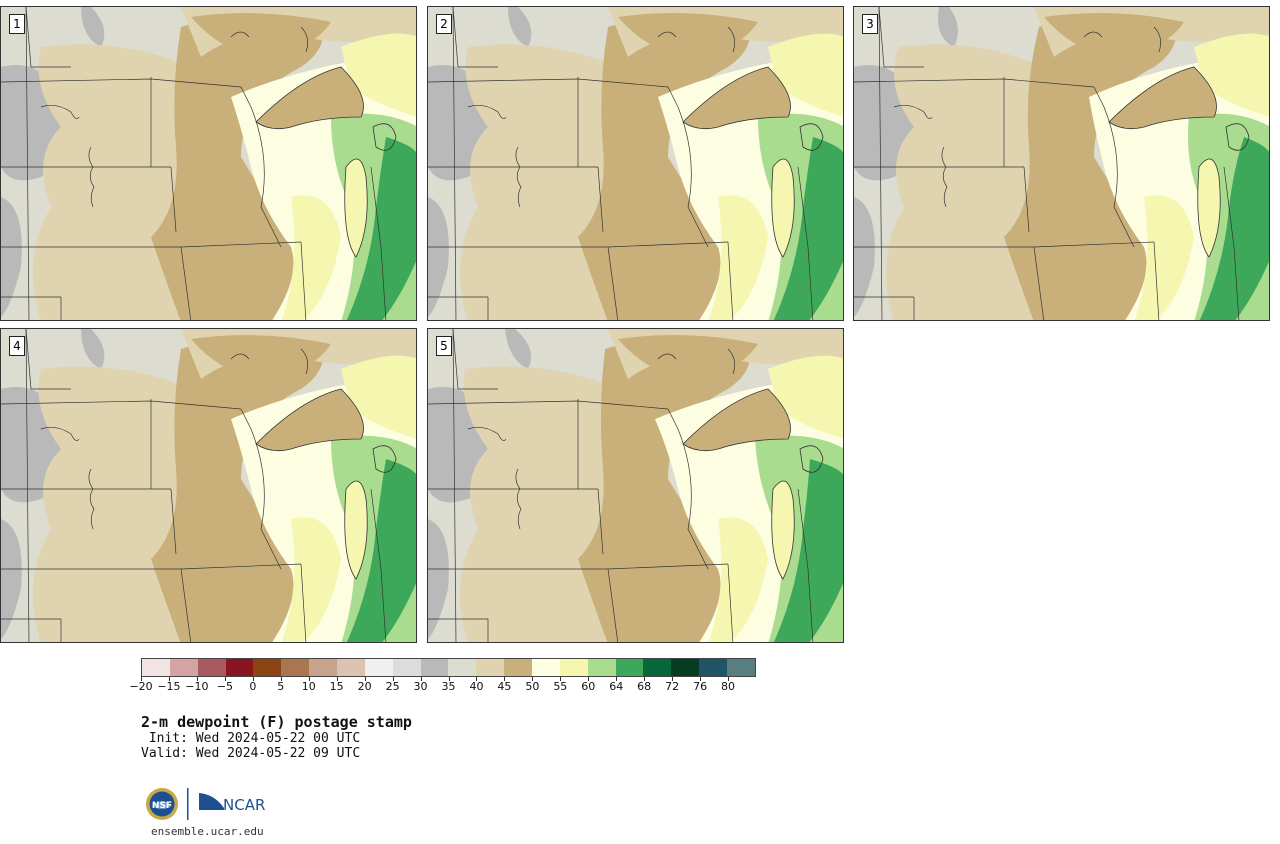 The image size is (1280, 844). I want to click on colorbar, so click(448, 667).